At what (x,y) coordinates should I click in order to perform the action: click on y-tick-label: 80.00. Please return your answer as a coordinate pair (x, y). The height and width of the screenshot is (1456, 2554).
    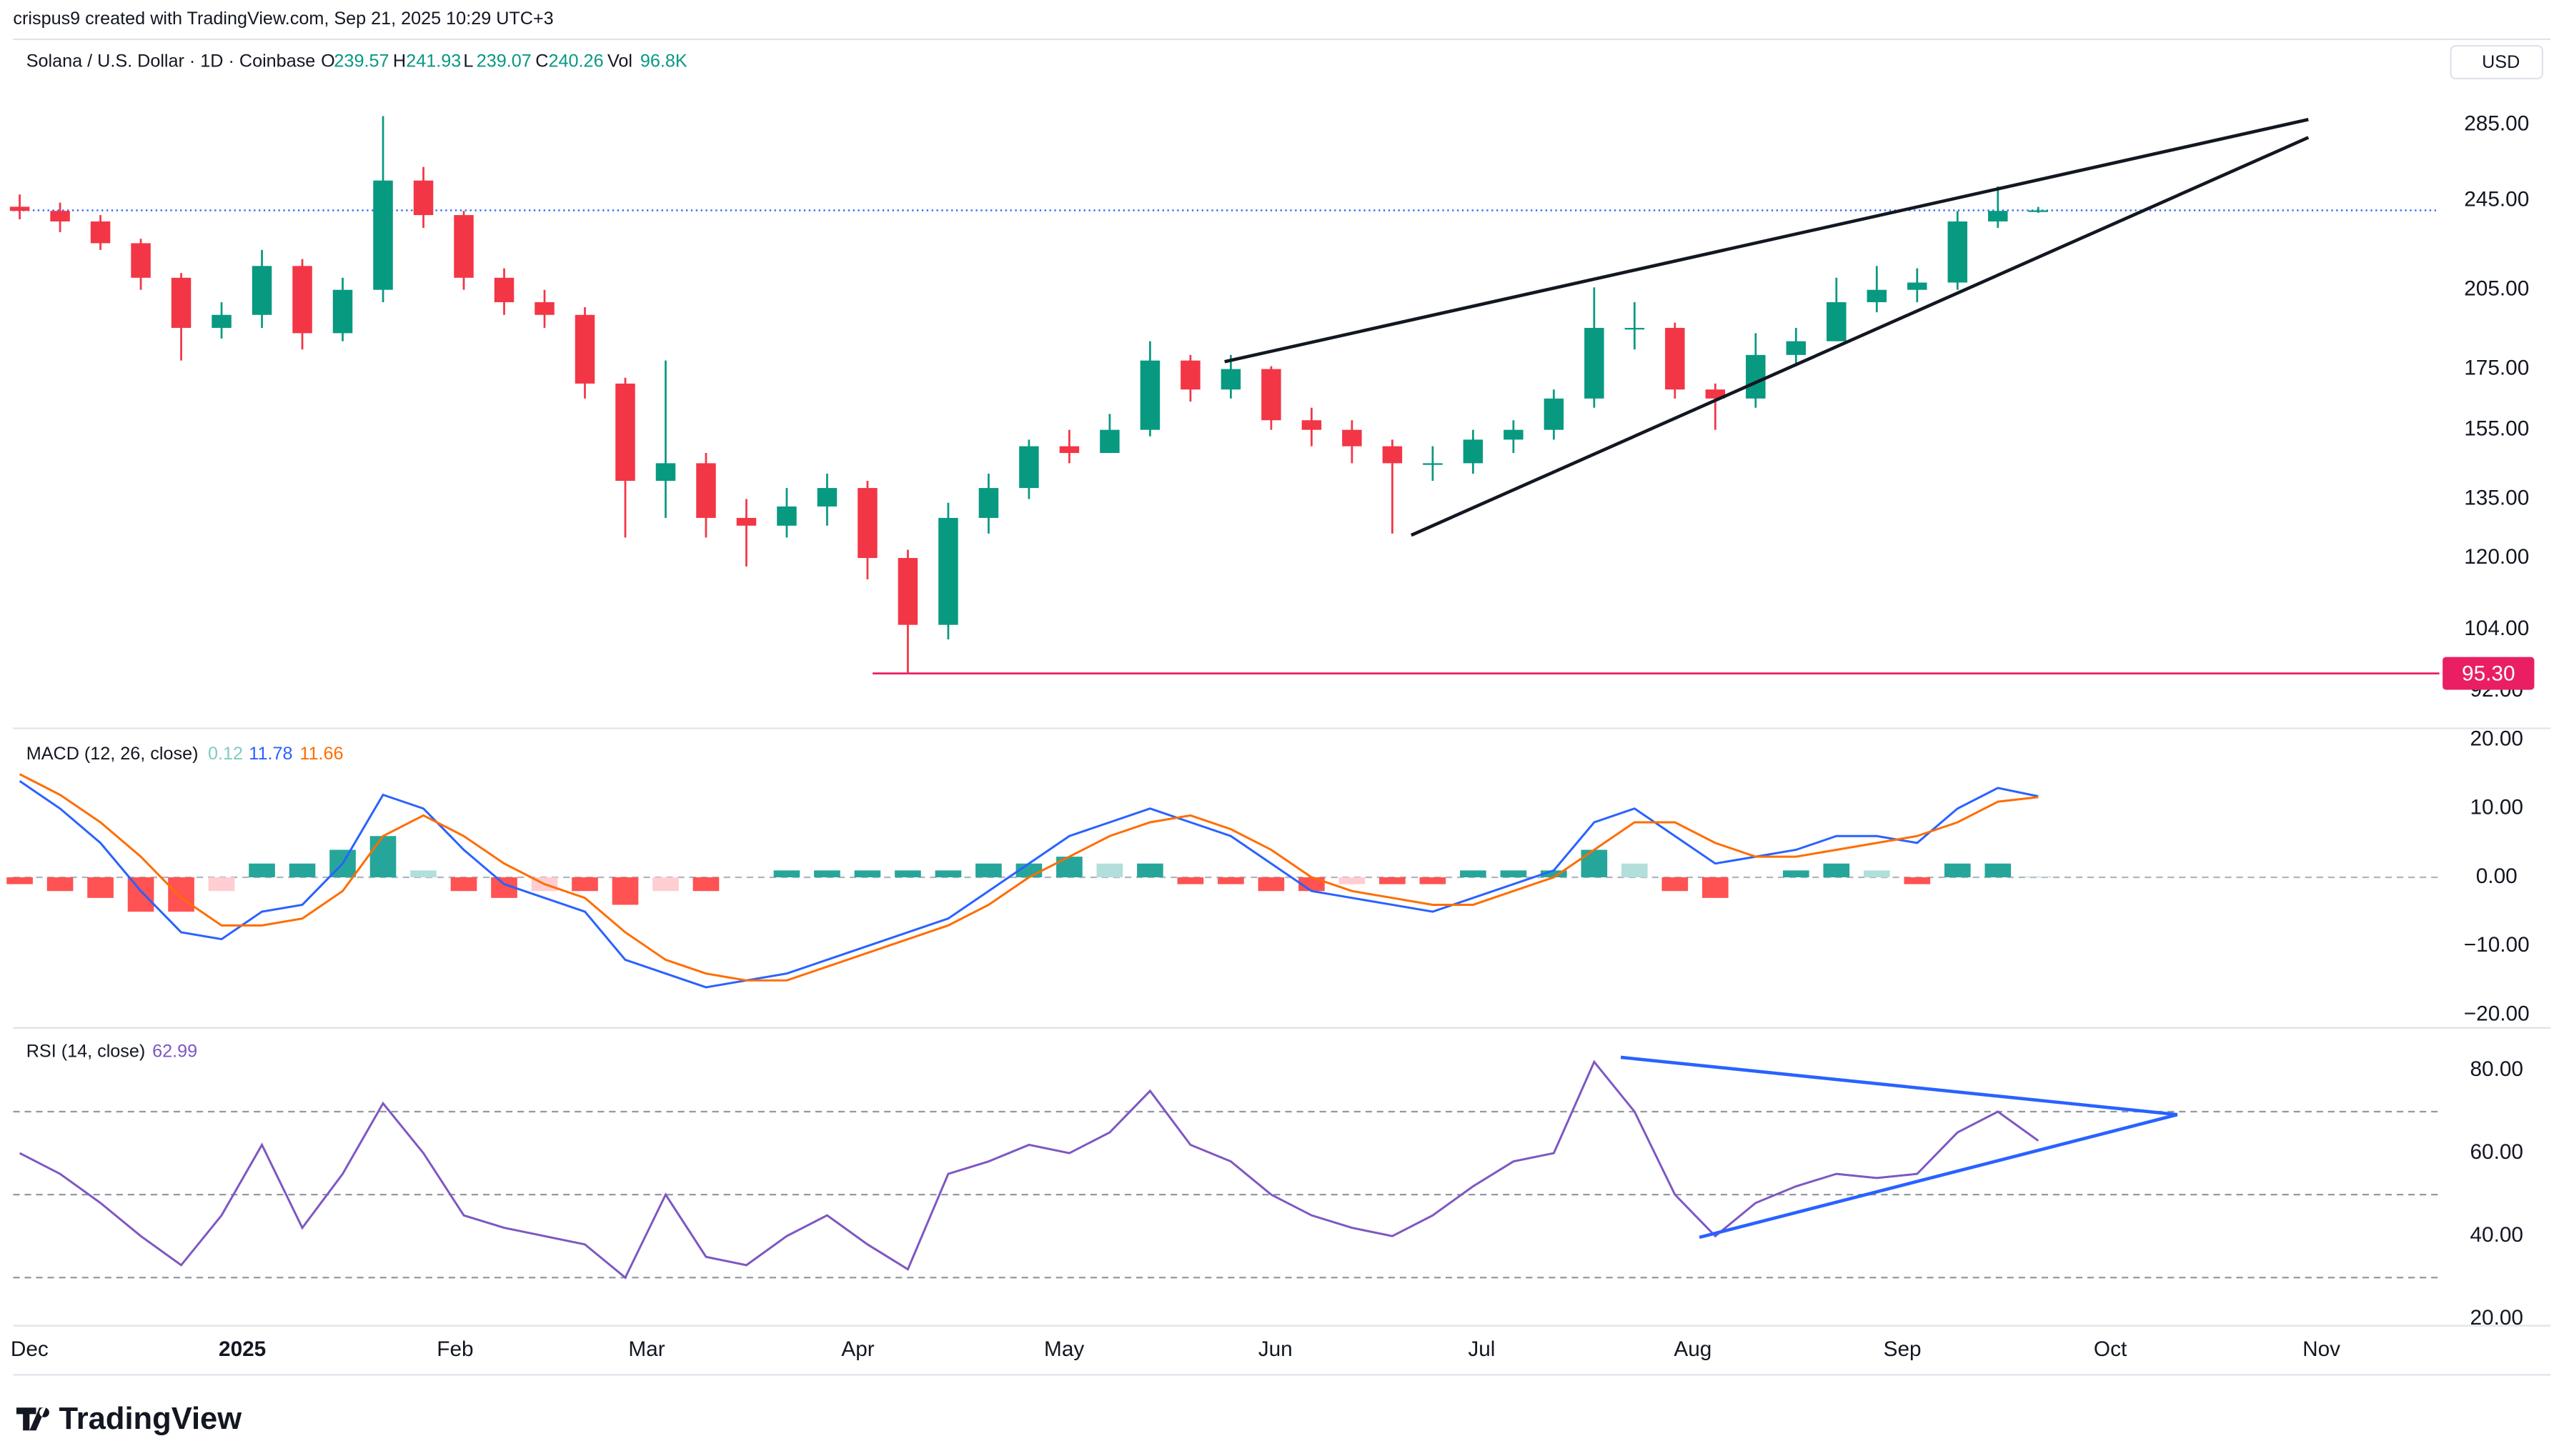
    Looking at the image, I should click on (2496, 1069).